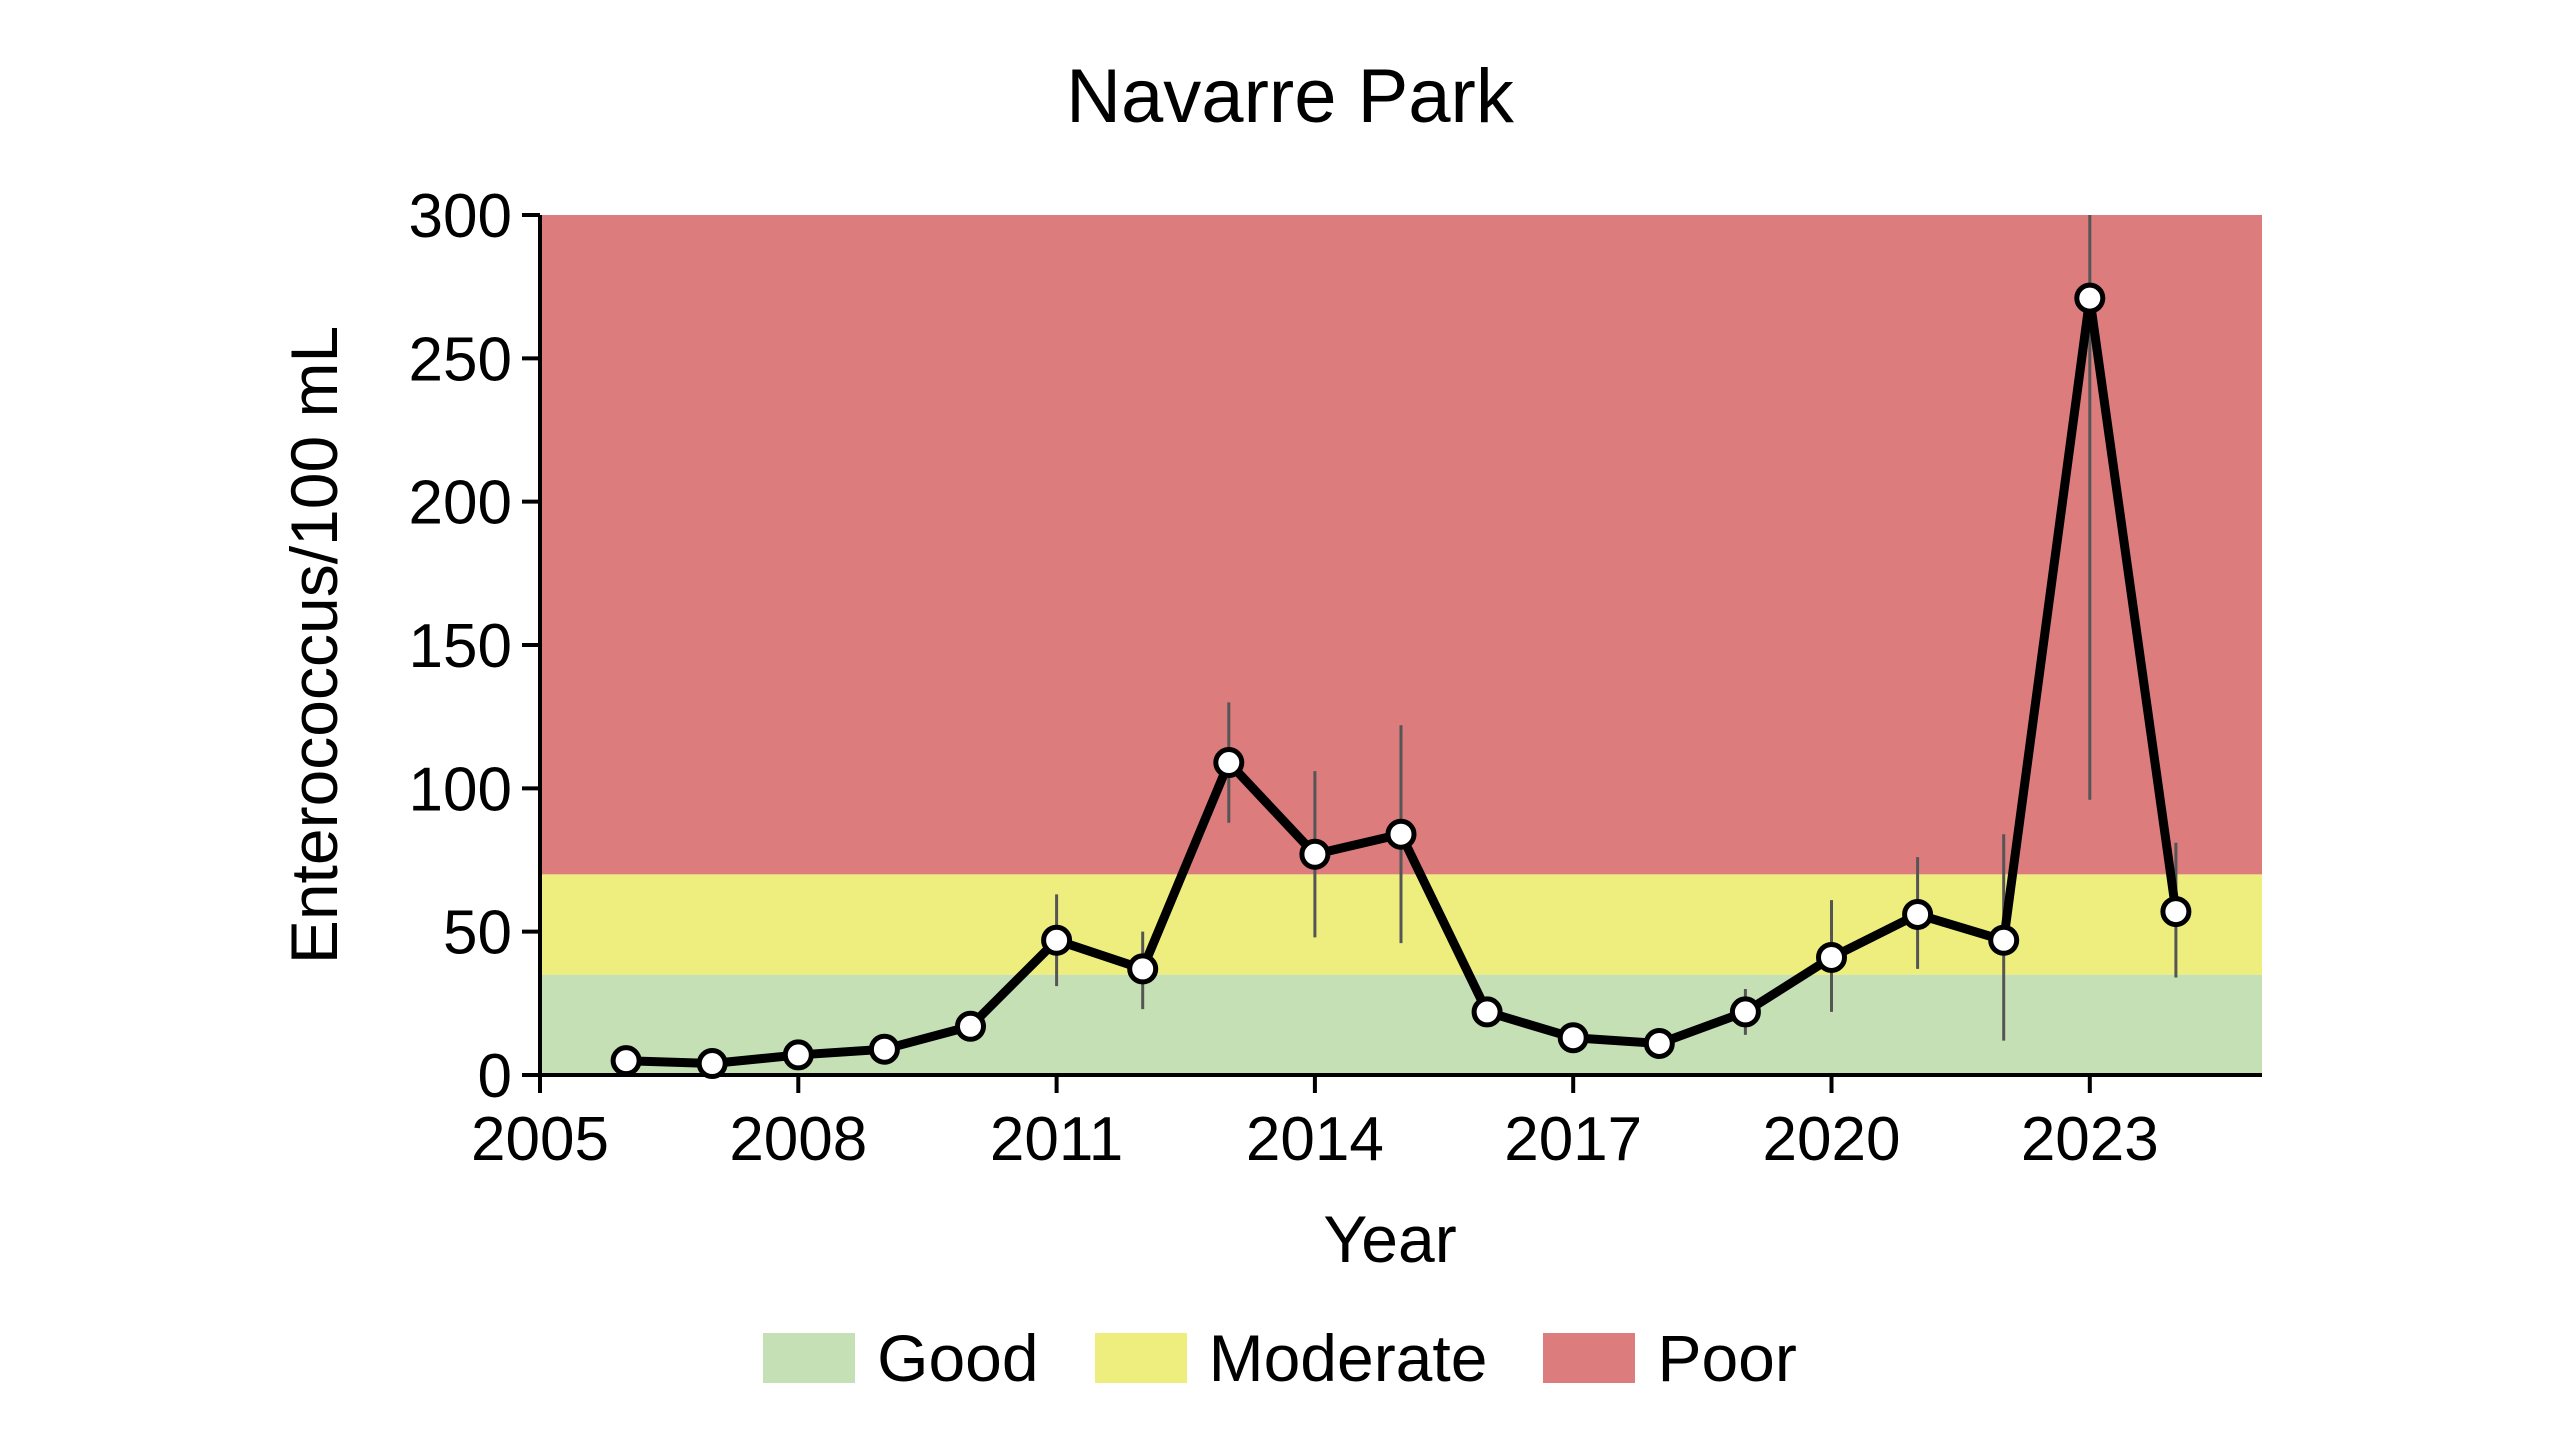 The height and width of the screenshot is (1449, 2560). I want to click on x-tick-label: 2023, so click(2090, 1139).